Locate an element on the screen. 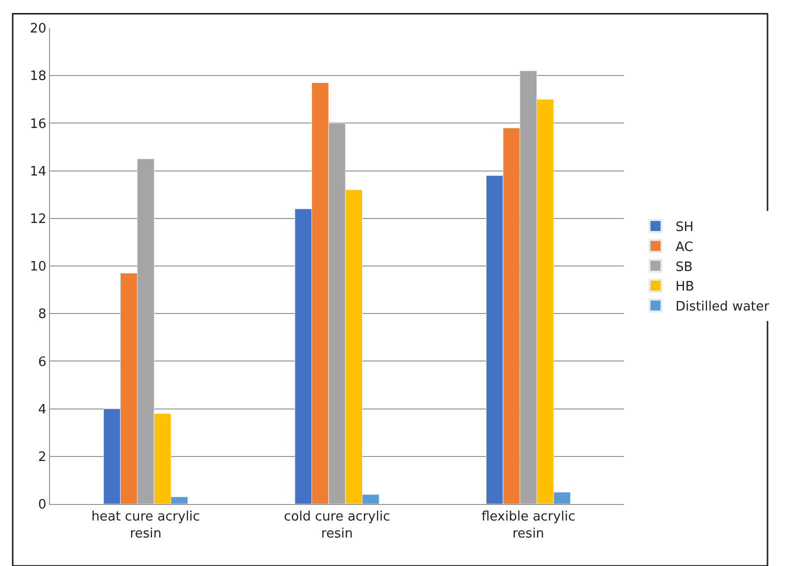 The height and width of the screenshot is (566, 787). y-tick-label: 16 is located at coordinates (38, 124).